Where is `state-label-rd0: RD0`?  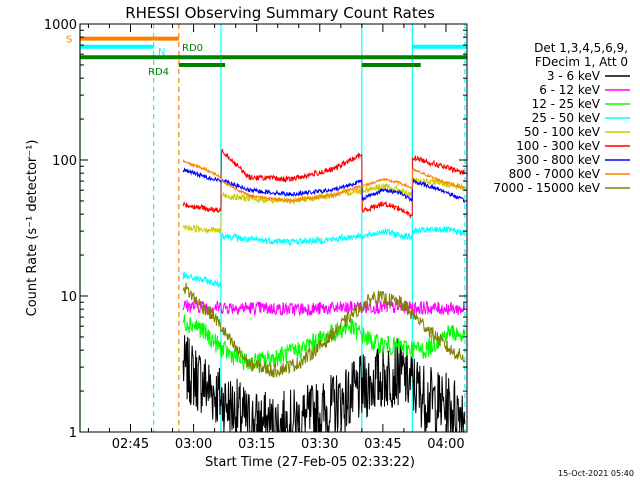
state-label-rd0: RD0 is located at coordinates (192, 48).